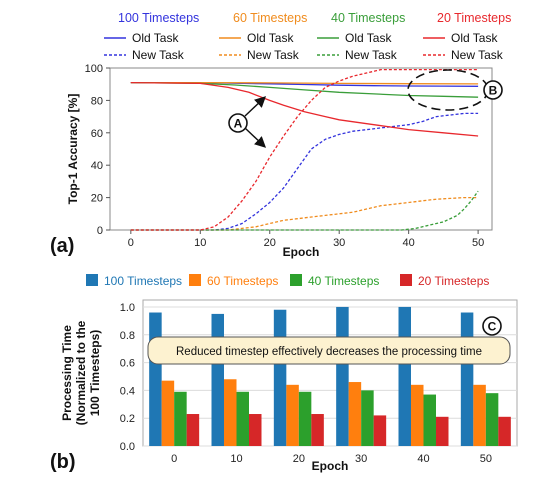  What do you see at coordinates (127, 308) in the screenshot?
I see `panel-b-y-tick-label: 1.0` at bounding box center [127, 308].